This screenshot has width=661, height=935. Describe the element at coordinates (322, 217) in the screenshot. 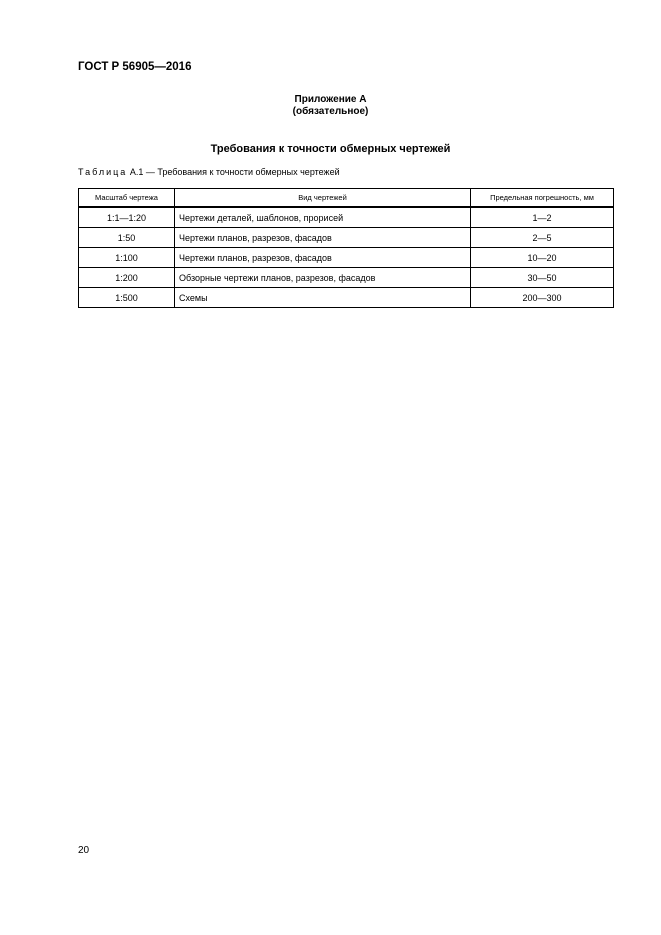

I see `type-cell: Чертежи деталей, шаблонов, прорисей` at that location.